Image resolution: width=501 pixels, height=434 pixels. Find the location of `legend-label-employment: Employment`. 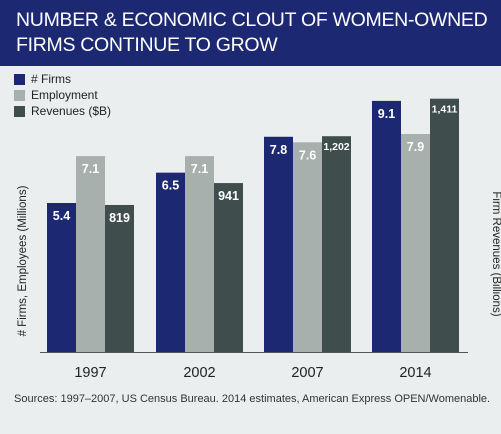

legend-label-employment: Employment is located at coordinates (64, 95).